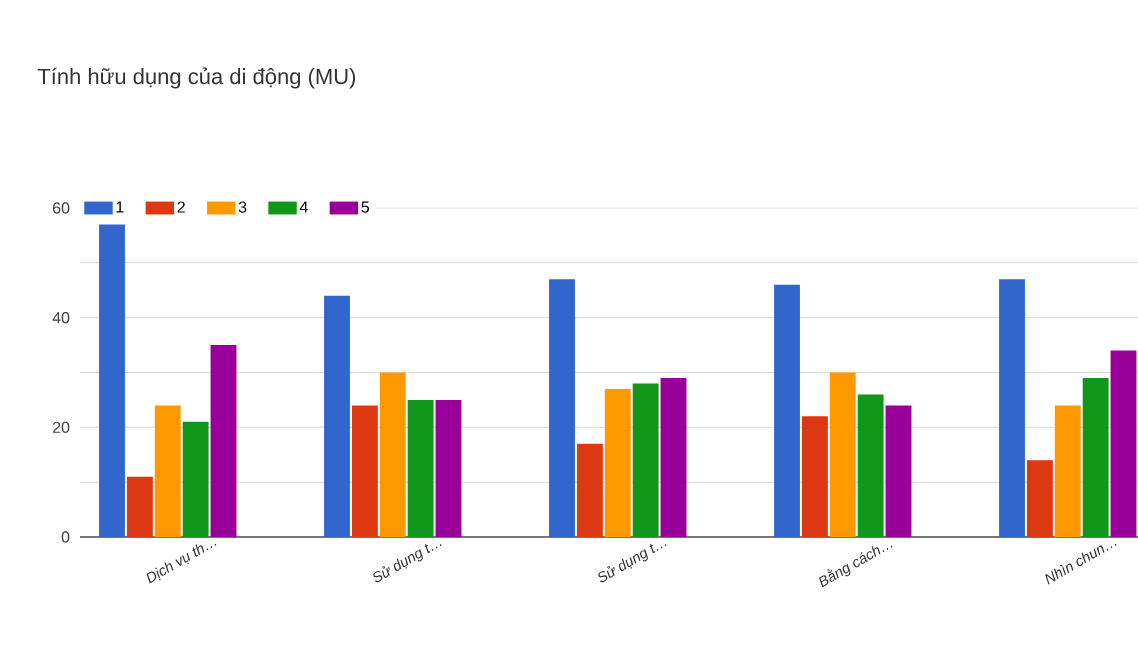 The image size is (1138, 669). What do you see at coordinates (196, 78) in the screenshot?
I see `chart-title: Tính hữu dụng của di động (MU)` at bounding box center [196, 78].